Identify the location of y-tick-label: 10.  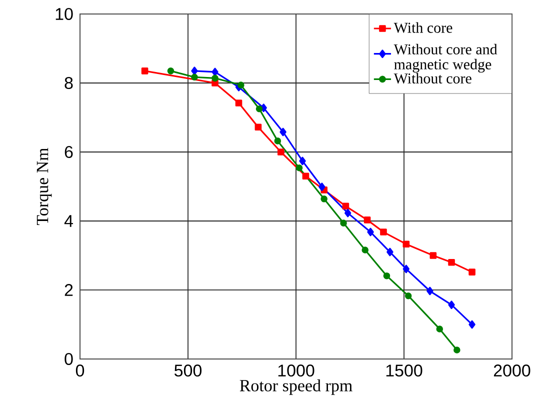
(64, 14).